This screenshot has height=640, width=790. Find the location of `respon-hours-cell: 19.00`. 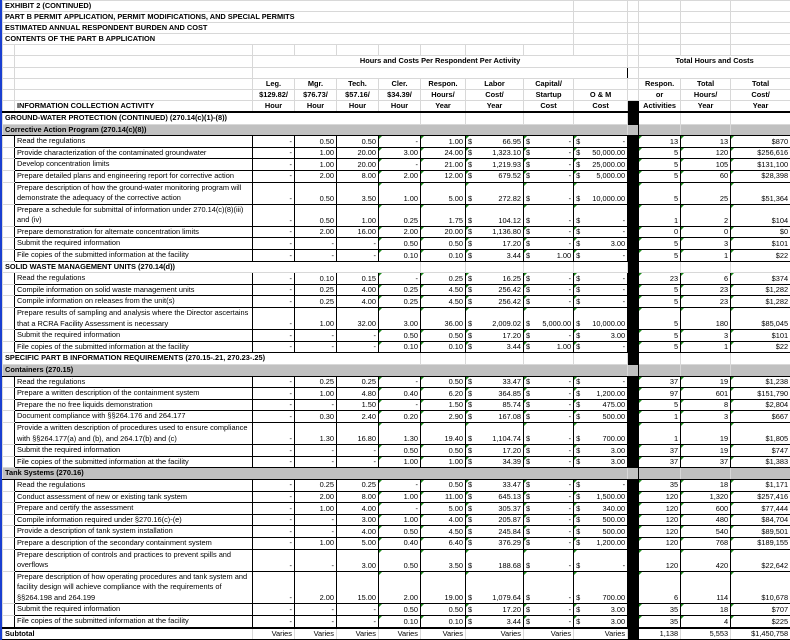

respon-hours-cell: 19.00 is located at coordinates (443, 587).